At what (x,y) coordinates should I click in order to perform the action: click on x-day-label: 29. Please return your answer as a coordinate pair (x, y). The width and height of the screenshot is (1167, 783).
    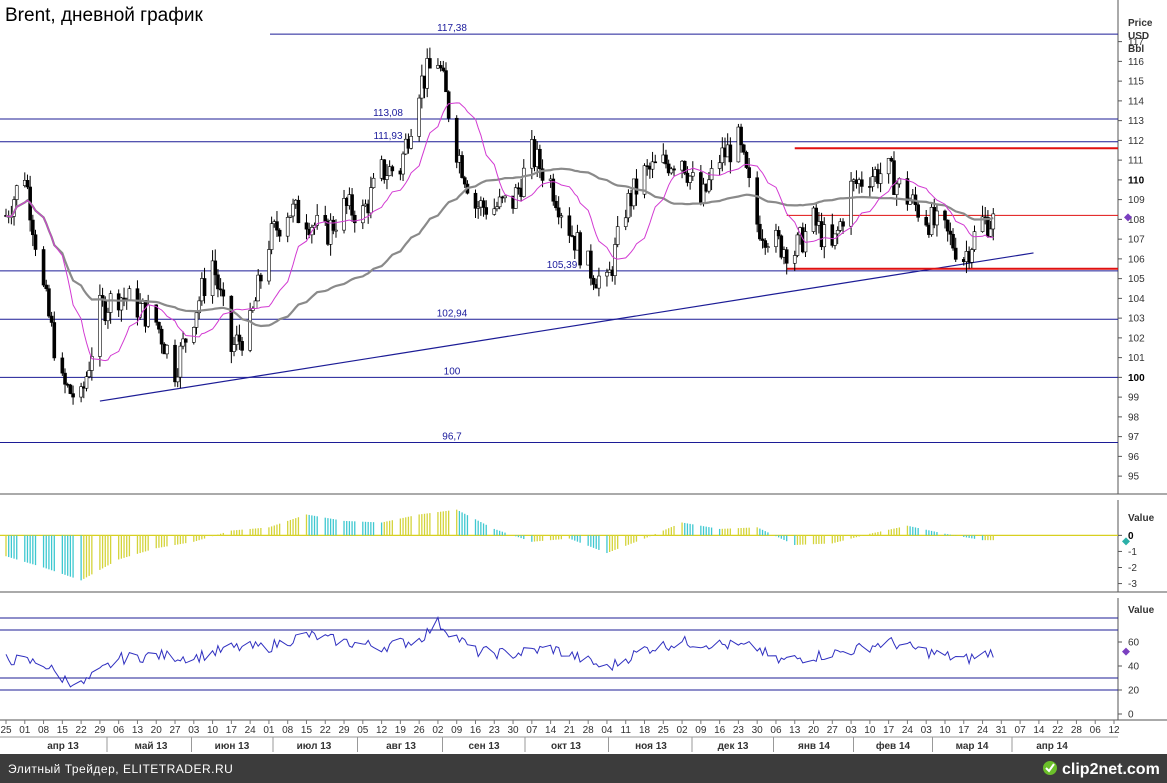
    Looking at the image, I should click on (100, 730).